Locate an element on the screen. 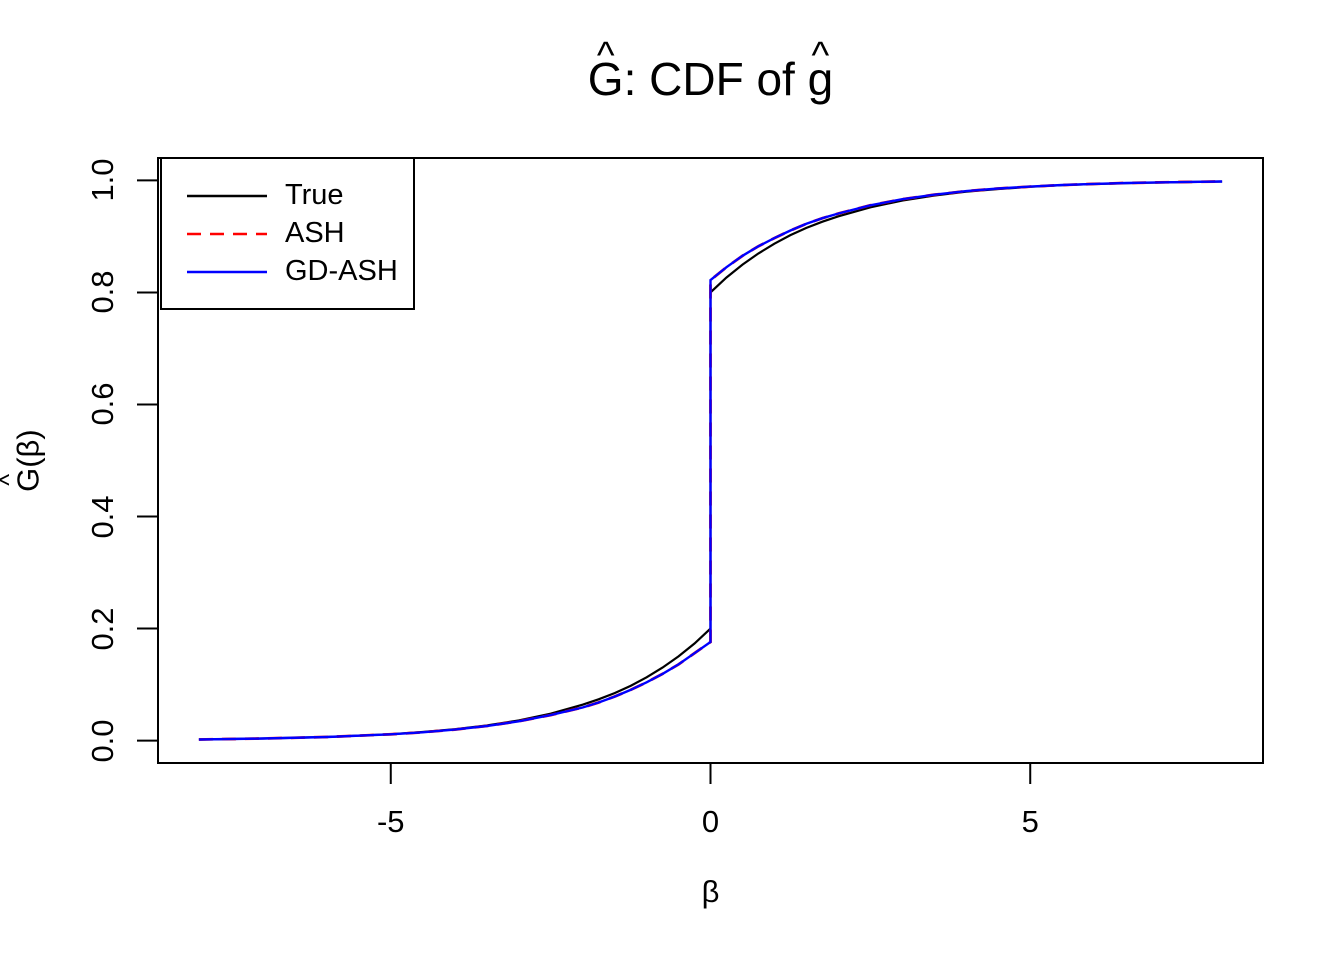 The width and height of the screenshot is (1344, 960). x-tick-label: 0 is located at coordinates (710, 821).